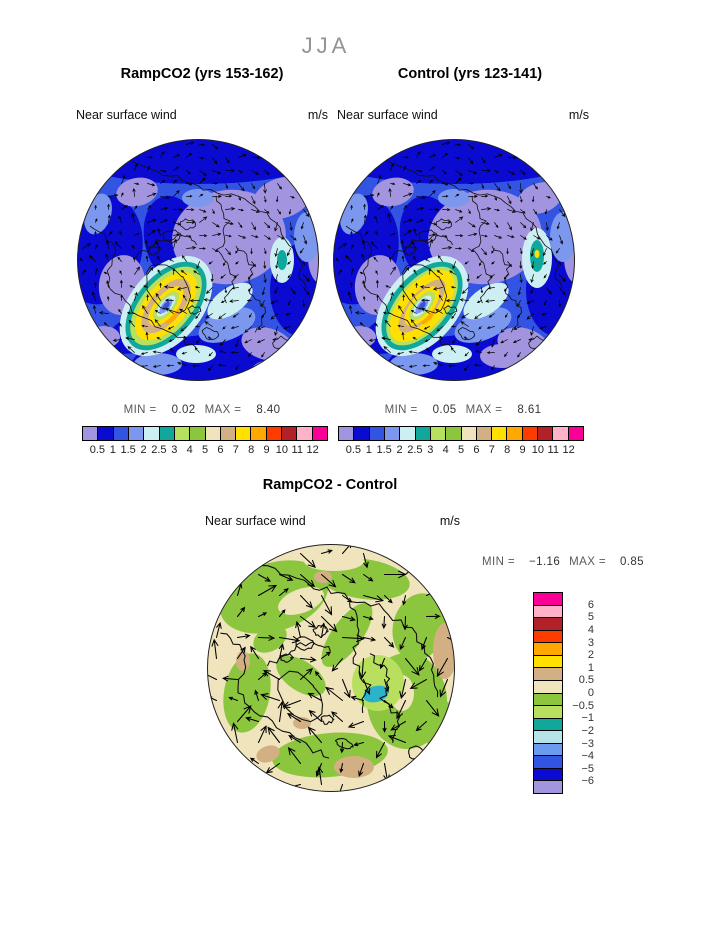 The height and width of the screenshot is (935, 723). I want to click on ramp-max-value: 8.40, so click(268, 410).